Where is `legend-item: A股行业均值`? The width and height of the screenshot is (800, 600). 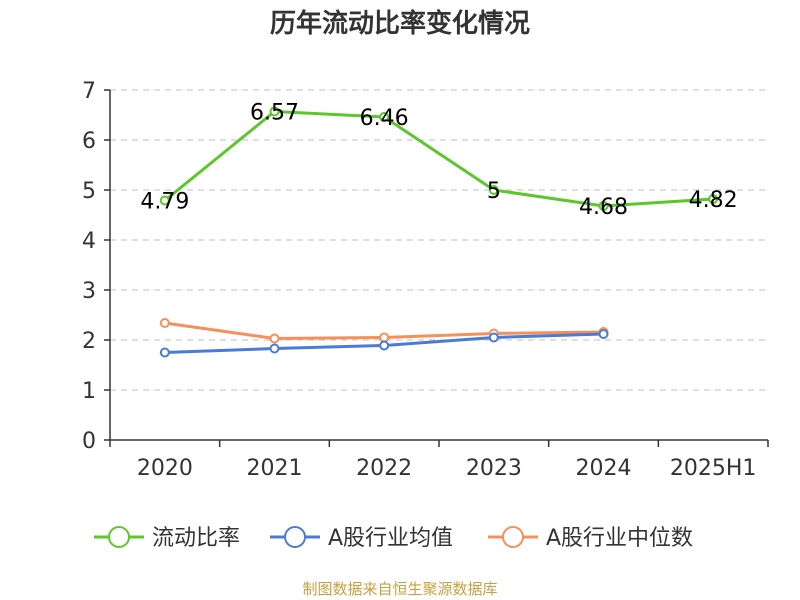 legend-item: A股行业均值 is located at coordinates (361, 538).